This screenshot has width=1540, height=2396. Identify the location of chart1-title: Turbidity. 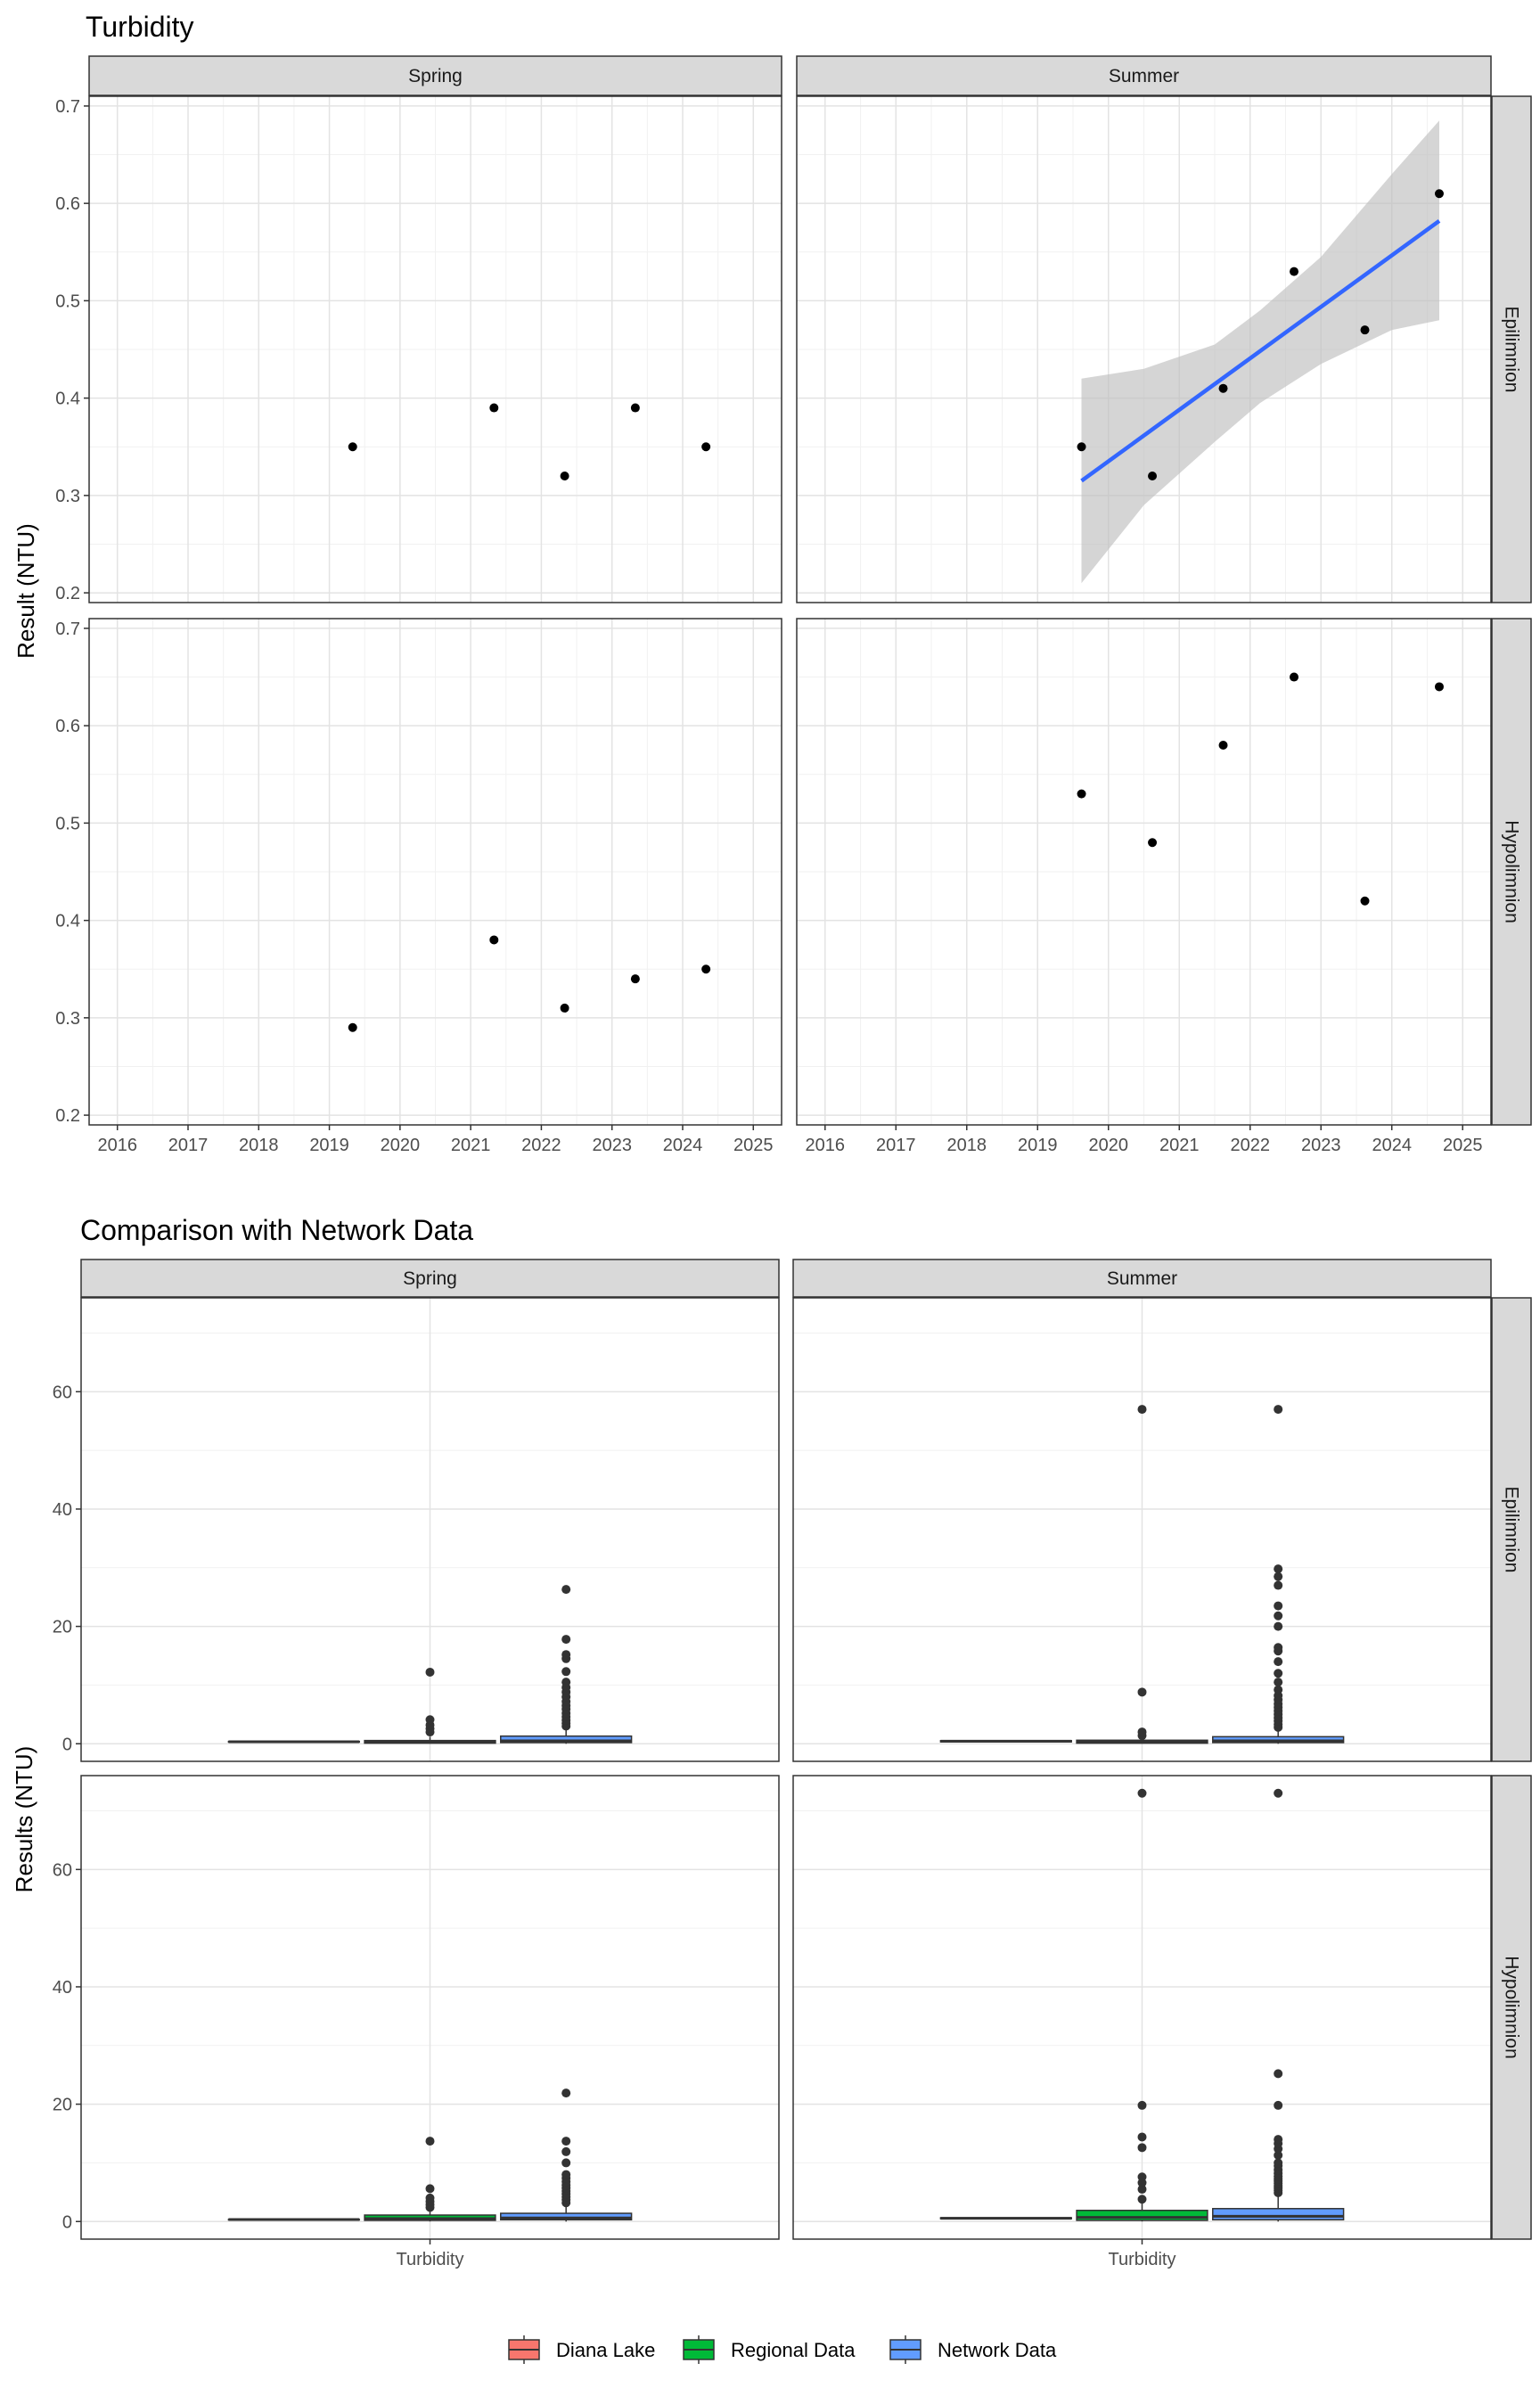
(140, 27).